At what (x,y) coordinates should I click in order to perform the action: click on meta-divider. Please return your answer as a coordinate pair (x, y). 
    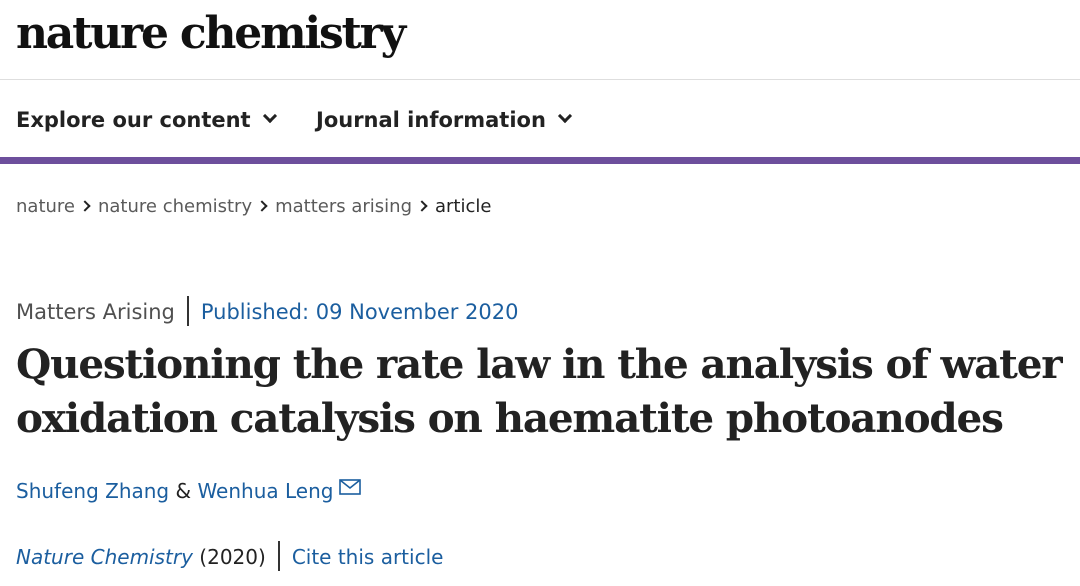
    Looking at the image, I should click on (187, 311).